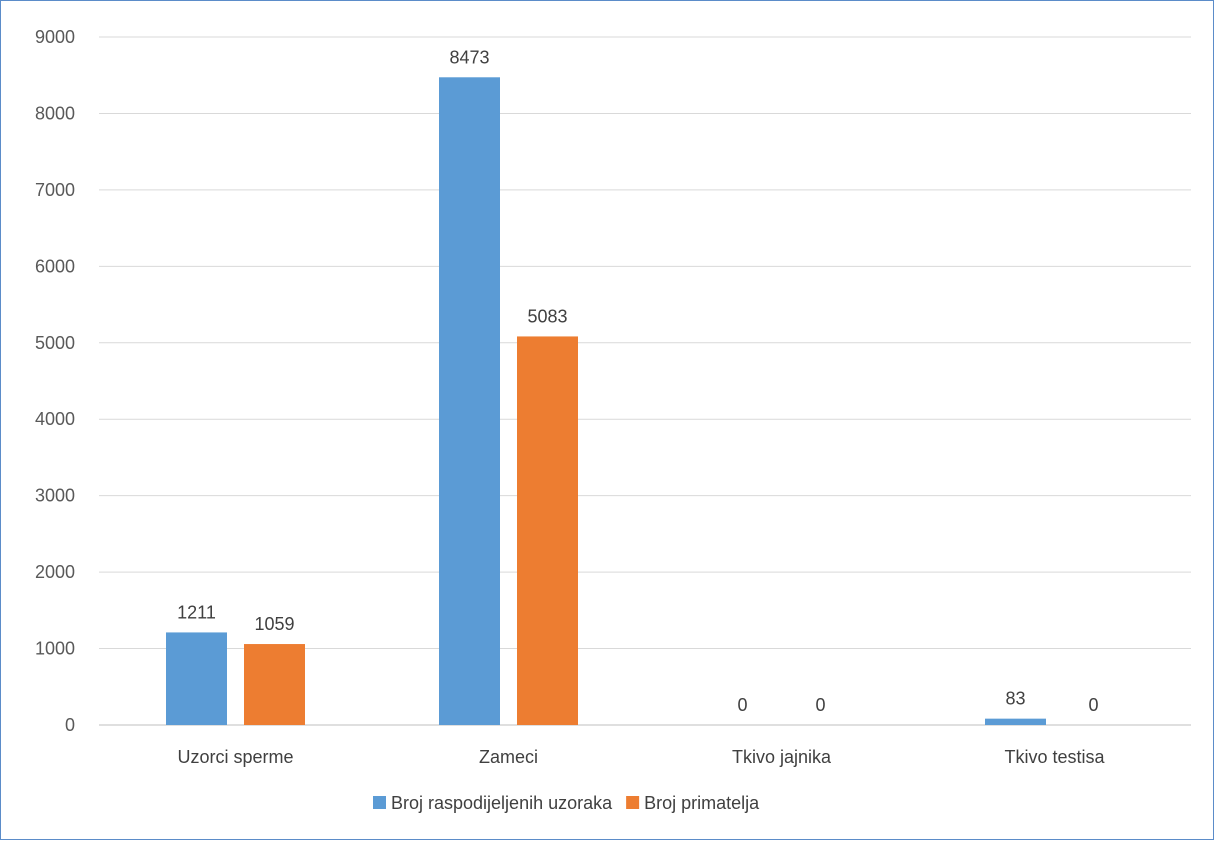 This screenshot has width=1214, height=841. What do you see at coordinates (274, 624) in the screenshot?
I see `data-label: 1059` at bounding box center [274, 624].